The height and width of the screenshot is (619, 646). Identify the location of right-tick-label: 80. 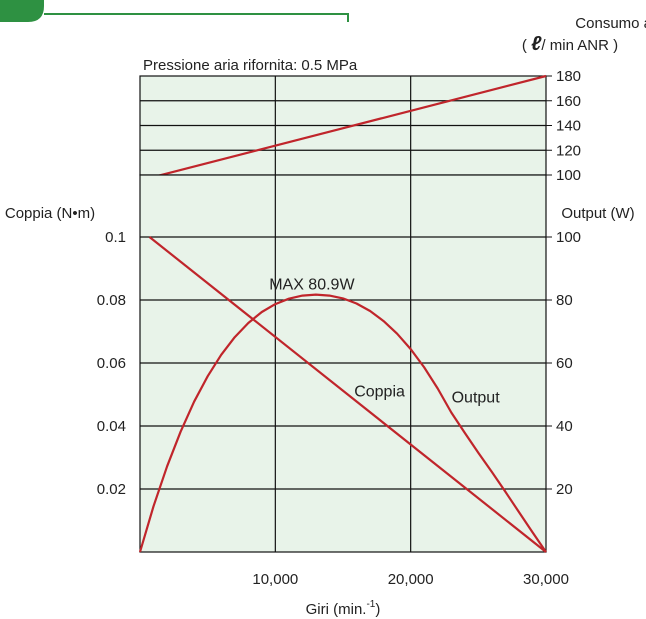
(564, 300).